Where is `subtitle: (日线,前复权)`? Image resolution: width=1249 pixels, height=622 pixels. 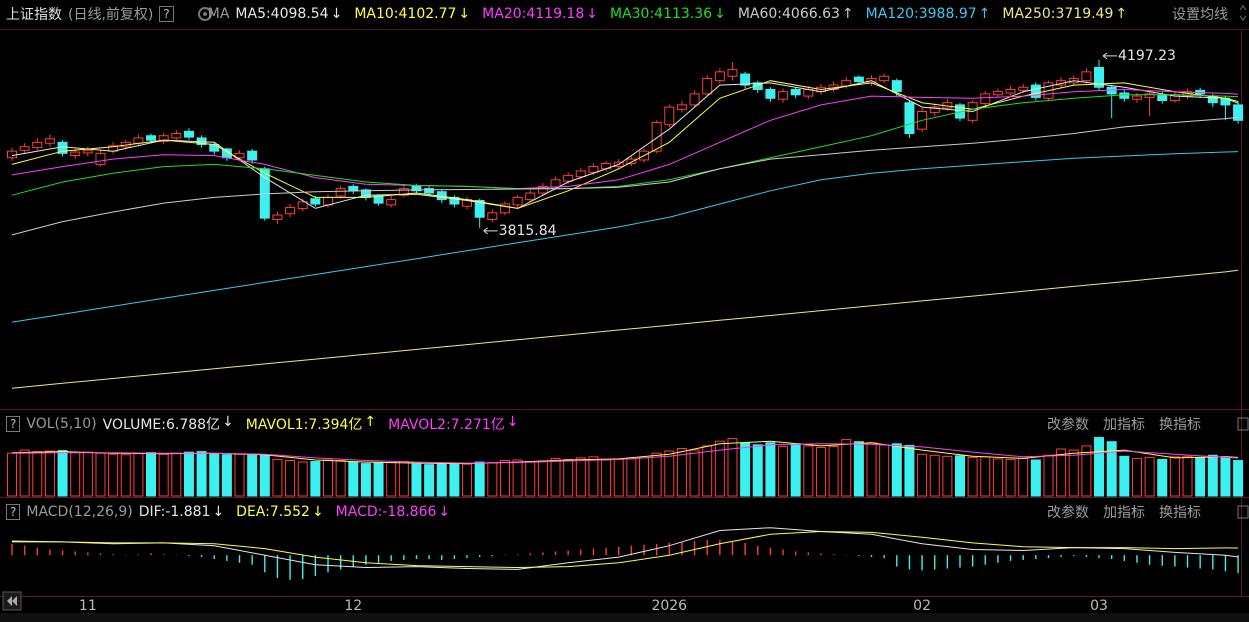 subtitle: (日线,前复权) is located at coordinates (111, 15).